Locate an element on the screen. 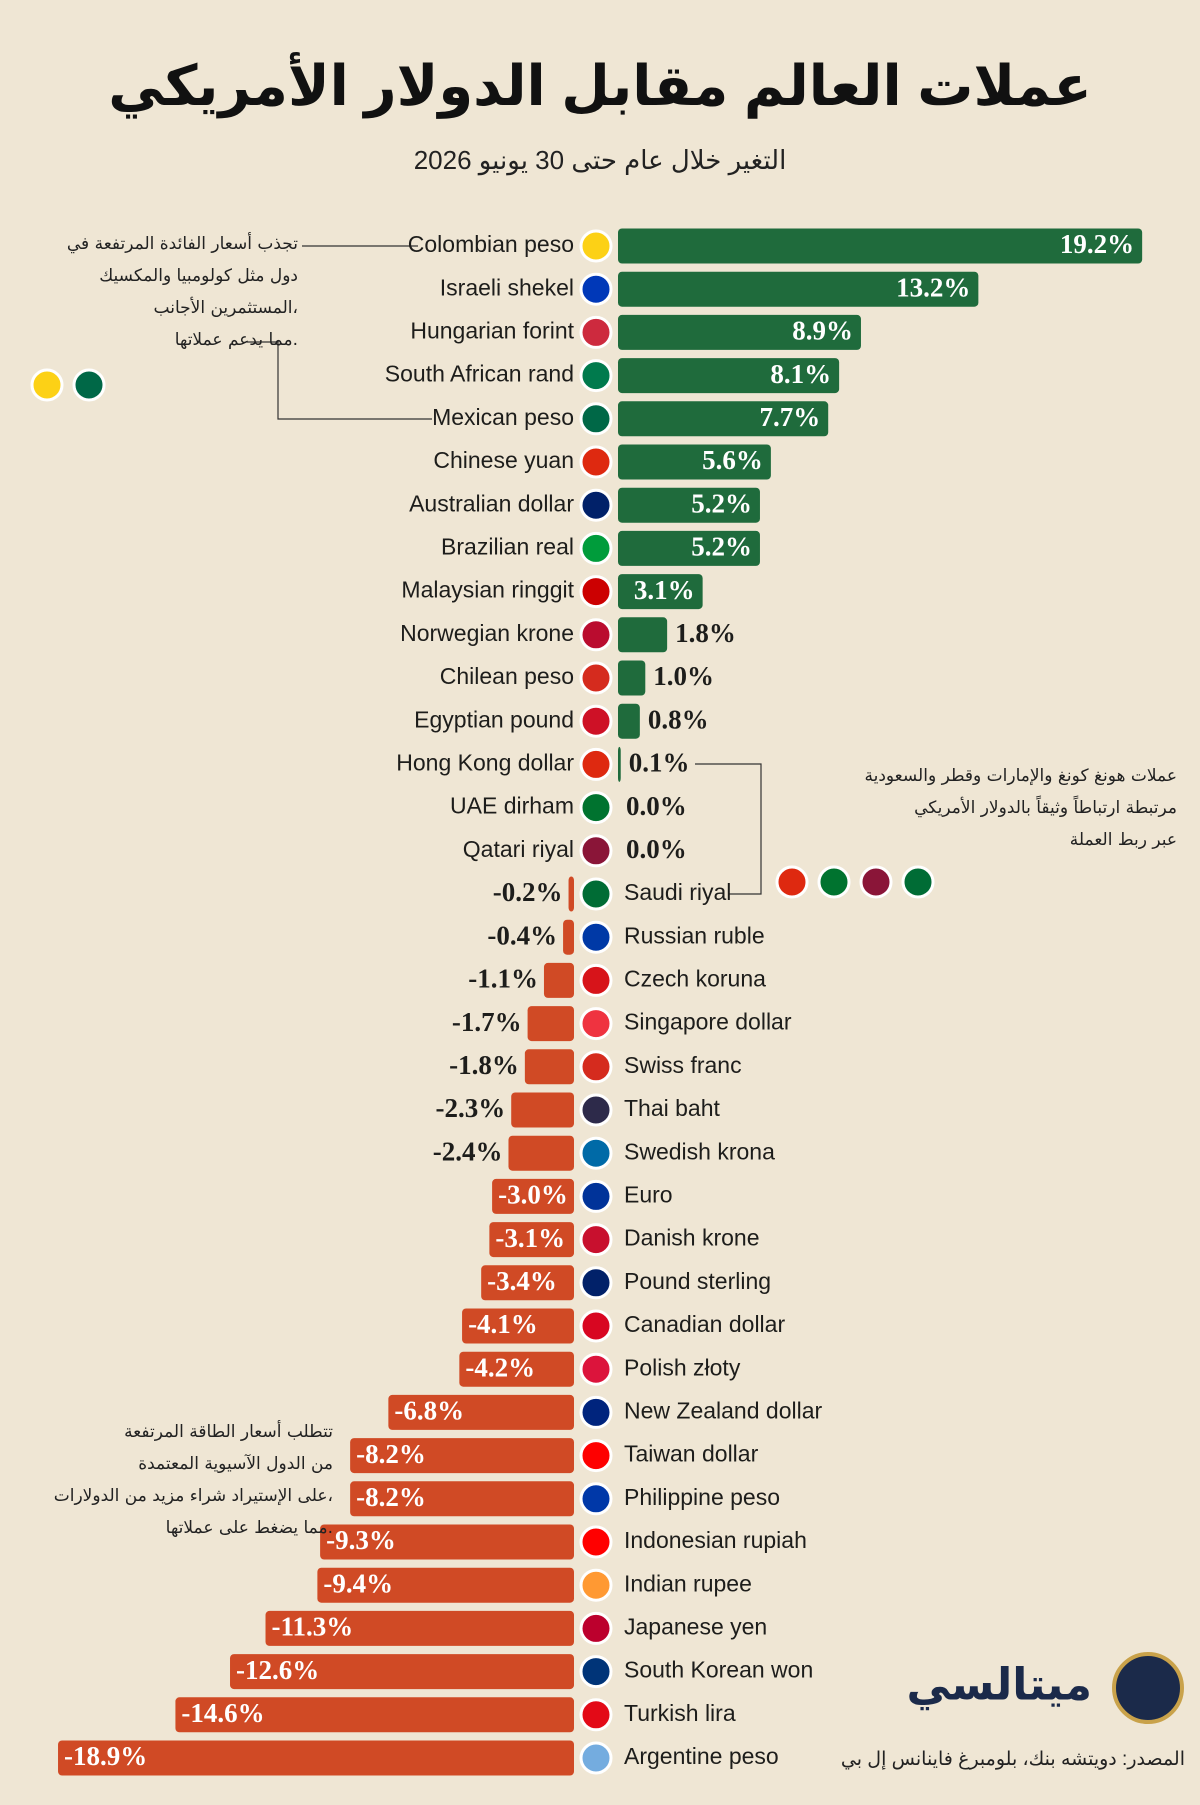 This screenshot has width=1200, height=1805. category-label: Mexican peso is located at coordinates (503, 417).